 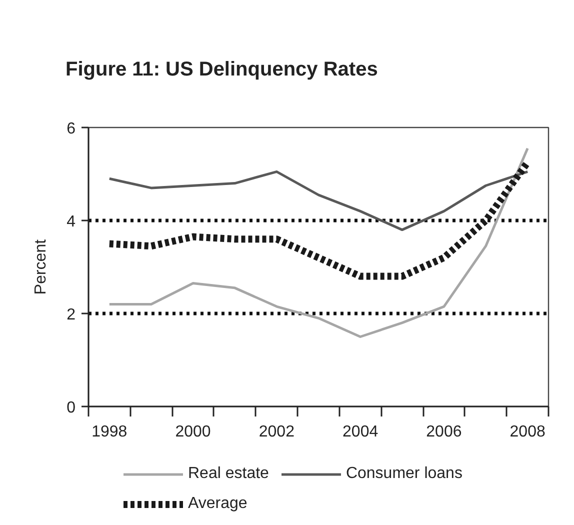 What do you see at coordinates (218, 504) in the screenshot?
I see `legend-label: Average` at bounding box center [218, 504].